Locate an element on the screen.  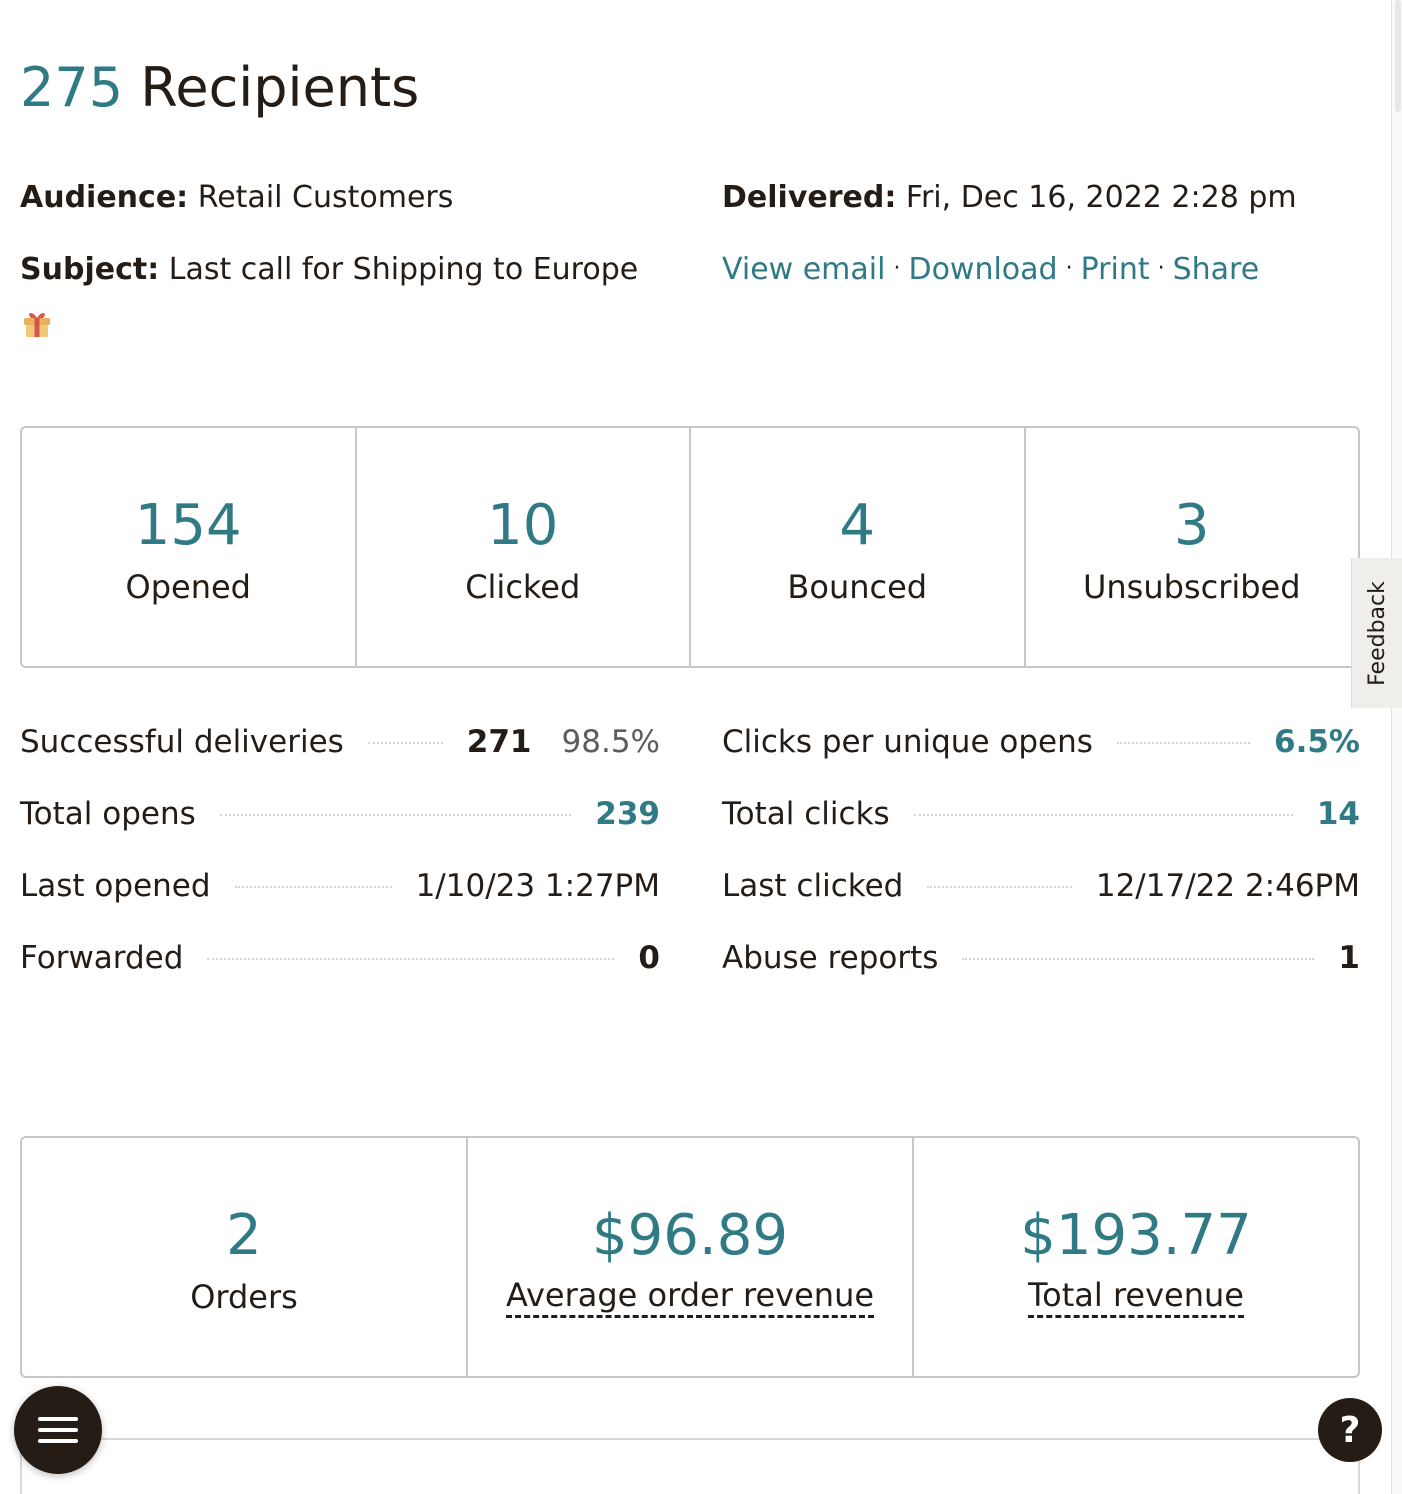
metric-row: Successful deliveries 271 98.5% is located at coordinates (340, 760).